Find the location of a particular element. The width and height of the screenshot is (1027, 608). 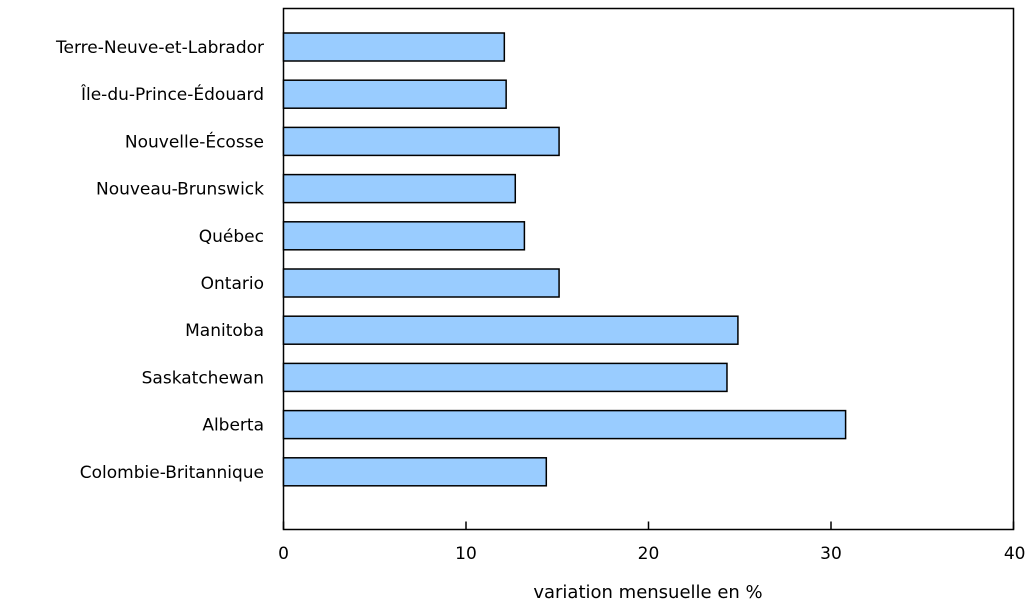

category-label: Nouveau-Brunswick is located at coordinates (180, 190).